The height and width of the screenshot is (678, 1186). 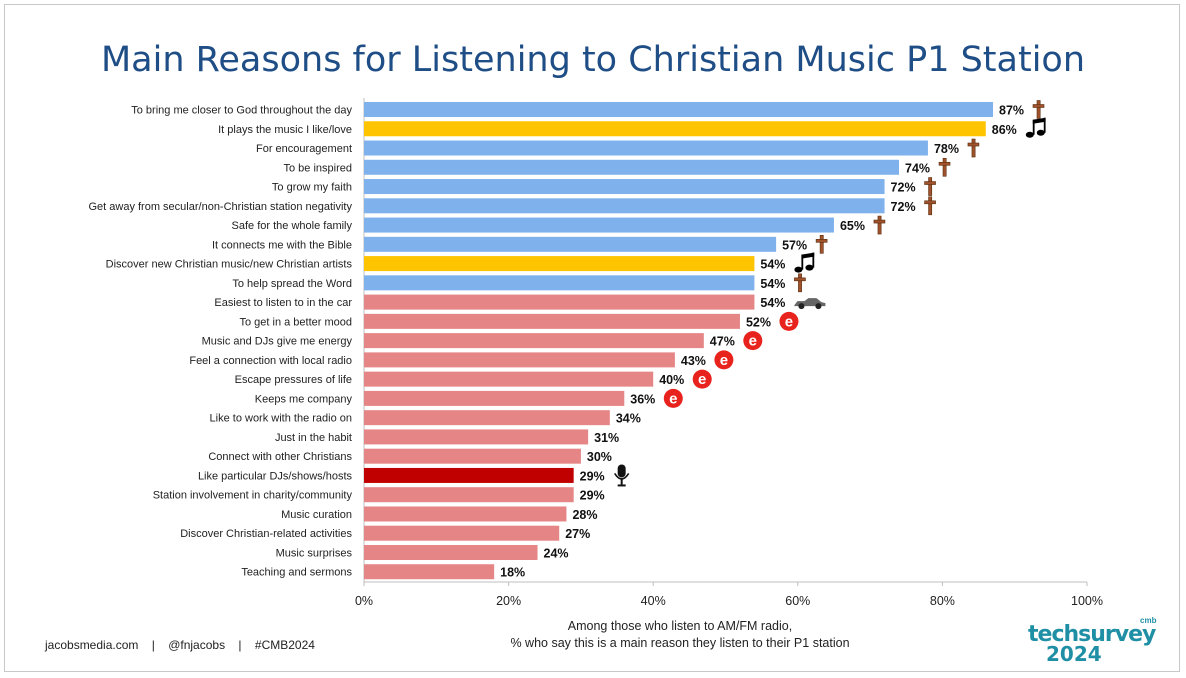 I want to click on value-label: 65%, so click(x=852, y=226).